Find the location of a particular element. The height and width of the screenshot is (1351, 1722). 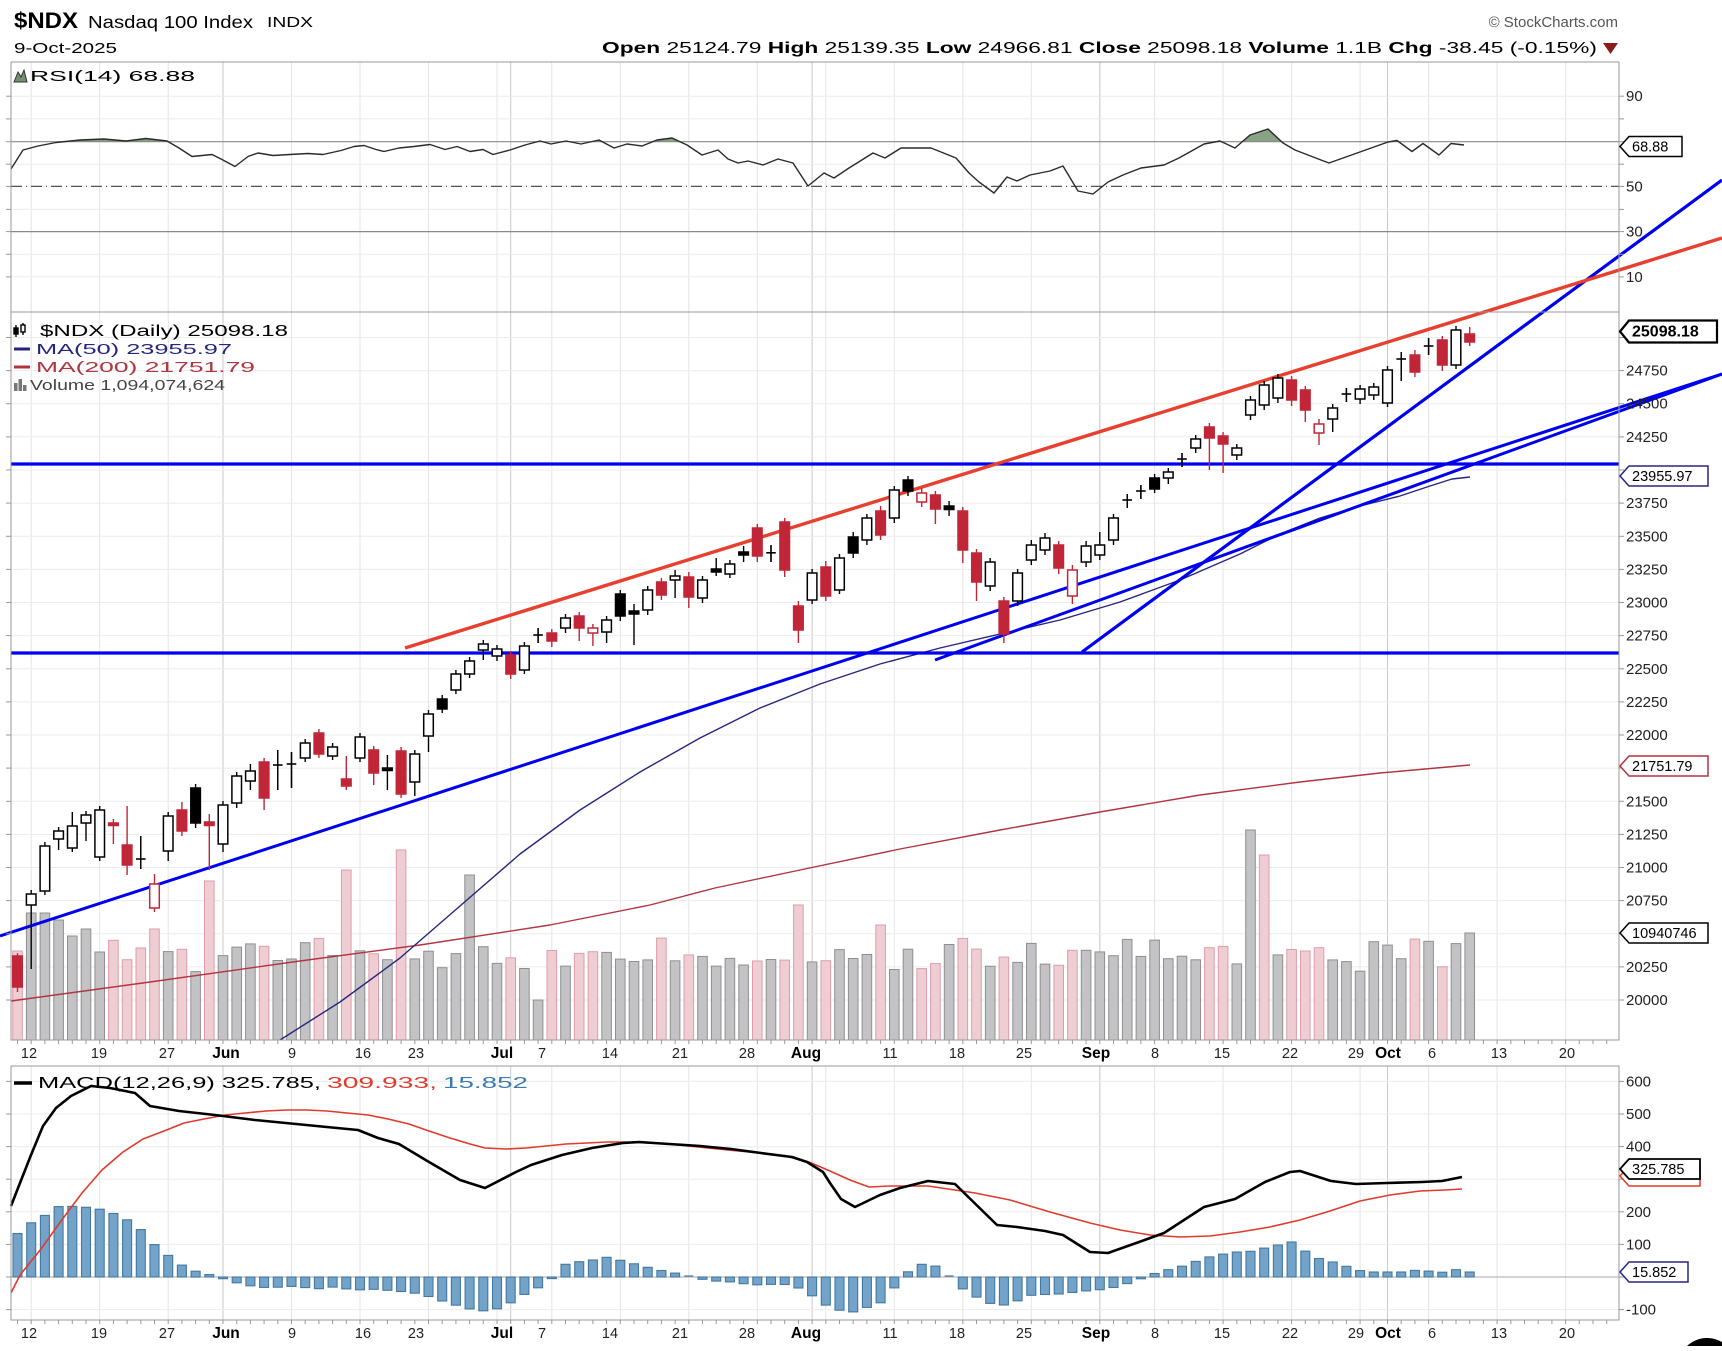

svg-text: 22000 is located at coordinates (1647, 735).